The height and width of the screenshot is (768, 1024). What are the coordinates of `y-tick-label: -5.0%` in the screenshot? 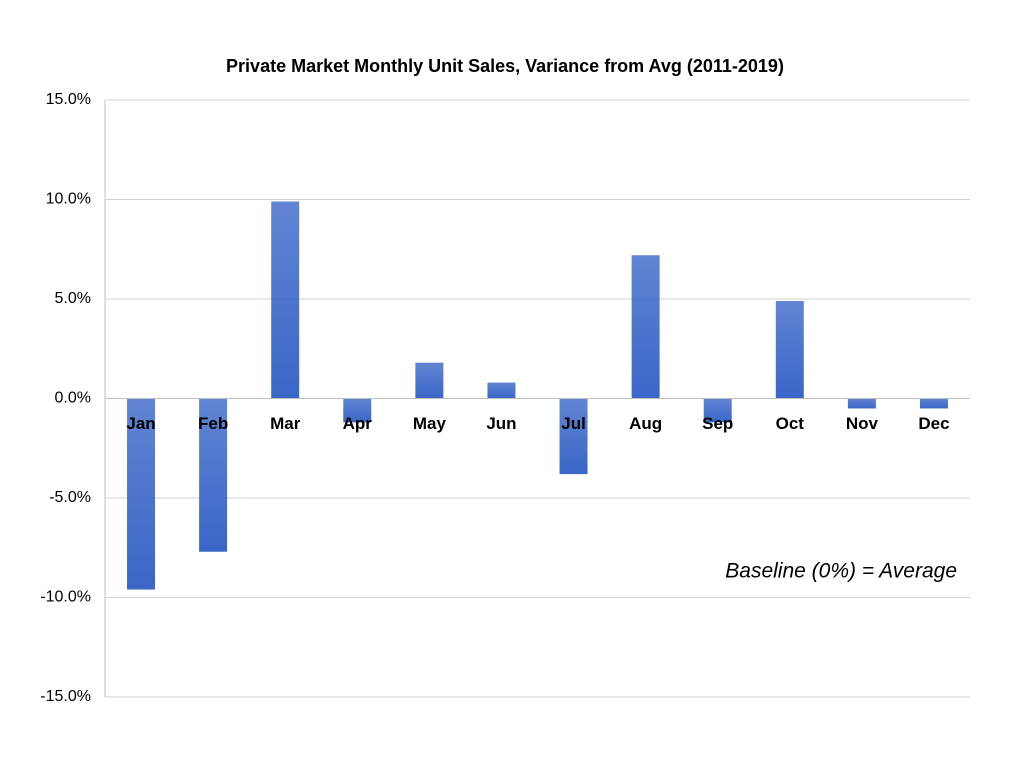 It's located at (70, 497).